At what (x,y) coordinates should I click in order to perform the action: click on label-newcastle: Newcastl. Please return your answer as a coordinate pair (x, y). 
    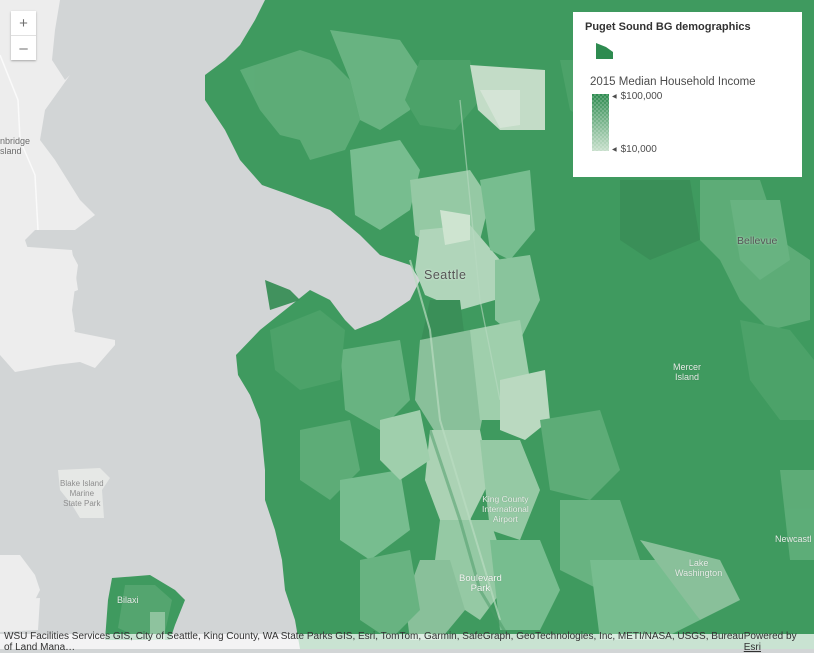
    Looking at the image, I should click on (793, 539).